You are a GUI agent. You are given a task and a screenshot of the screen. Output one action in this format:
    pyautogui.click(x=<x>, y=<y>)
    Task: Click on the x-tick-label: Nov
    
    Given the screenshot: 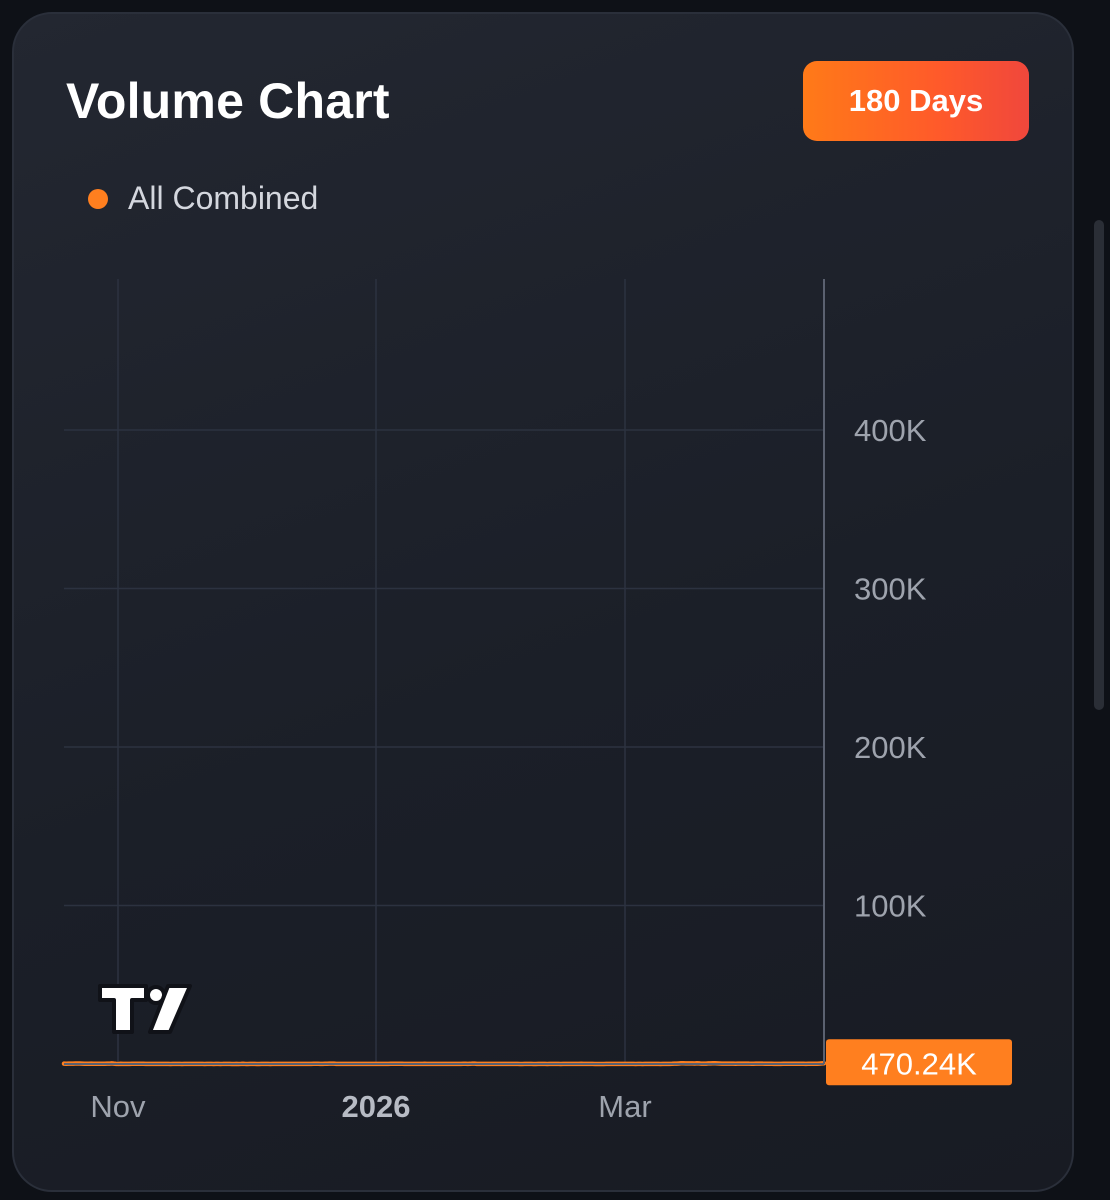 What is the action you would take?
    pyautogui.click(x=118, y=1106)
    